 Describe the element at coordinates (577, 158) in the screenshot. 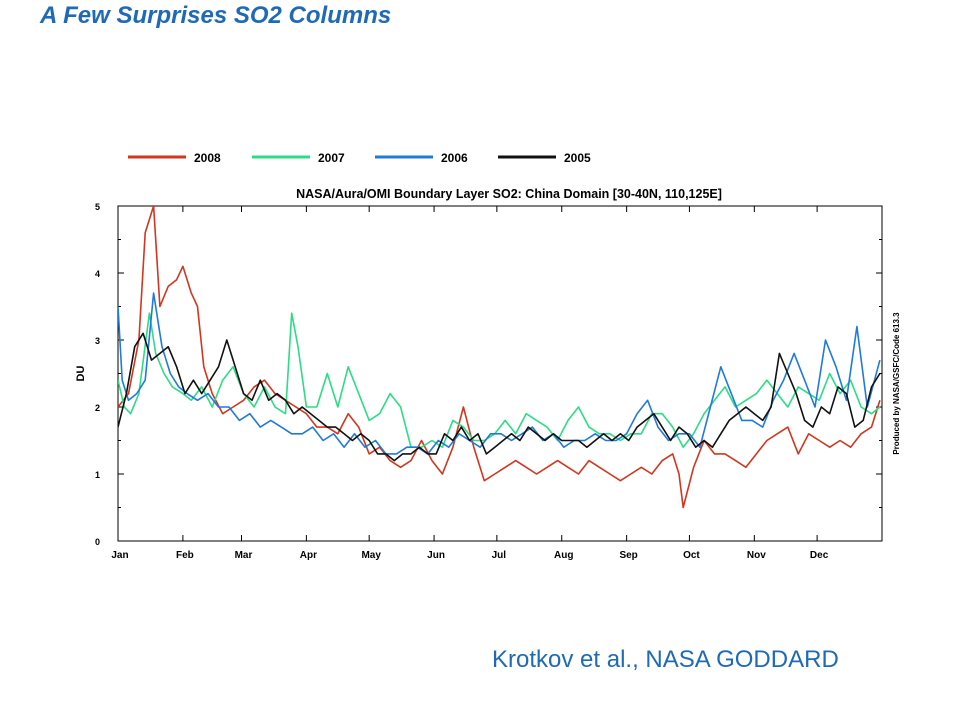

I see `legend-label-2005: 2005` at that location.